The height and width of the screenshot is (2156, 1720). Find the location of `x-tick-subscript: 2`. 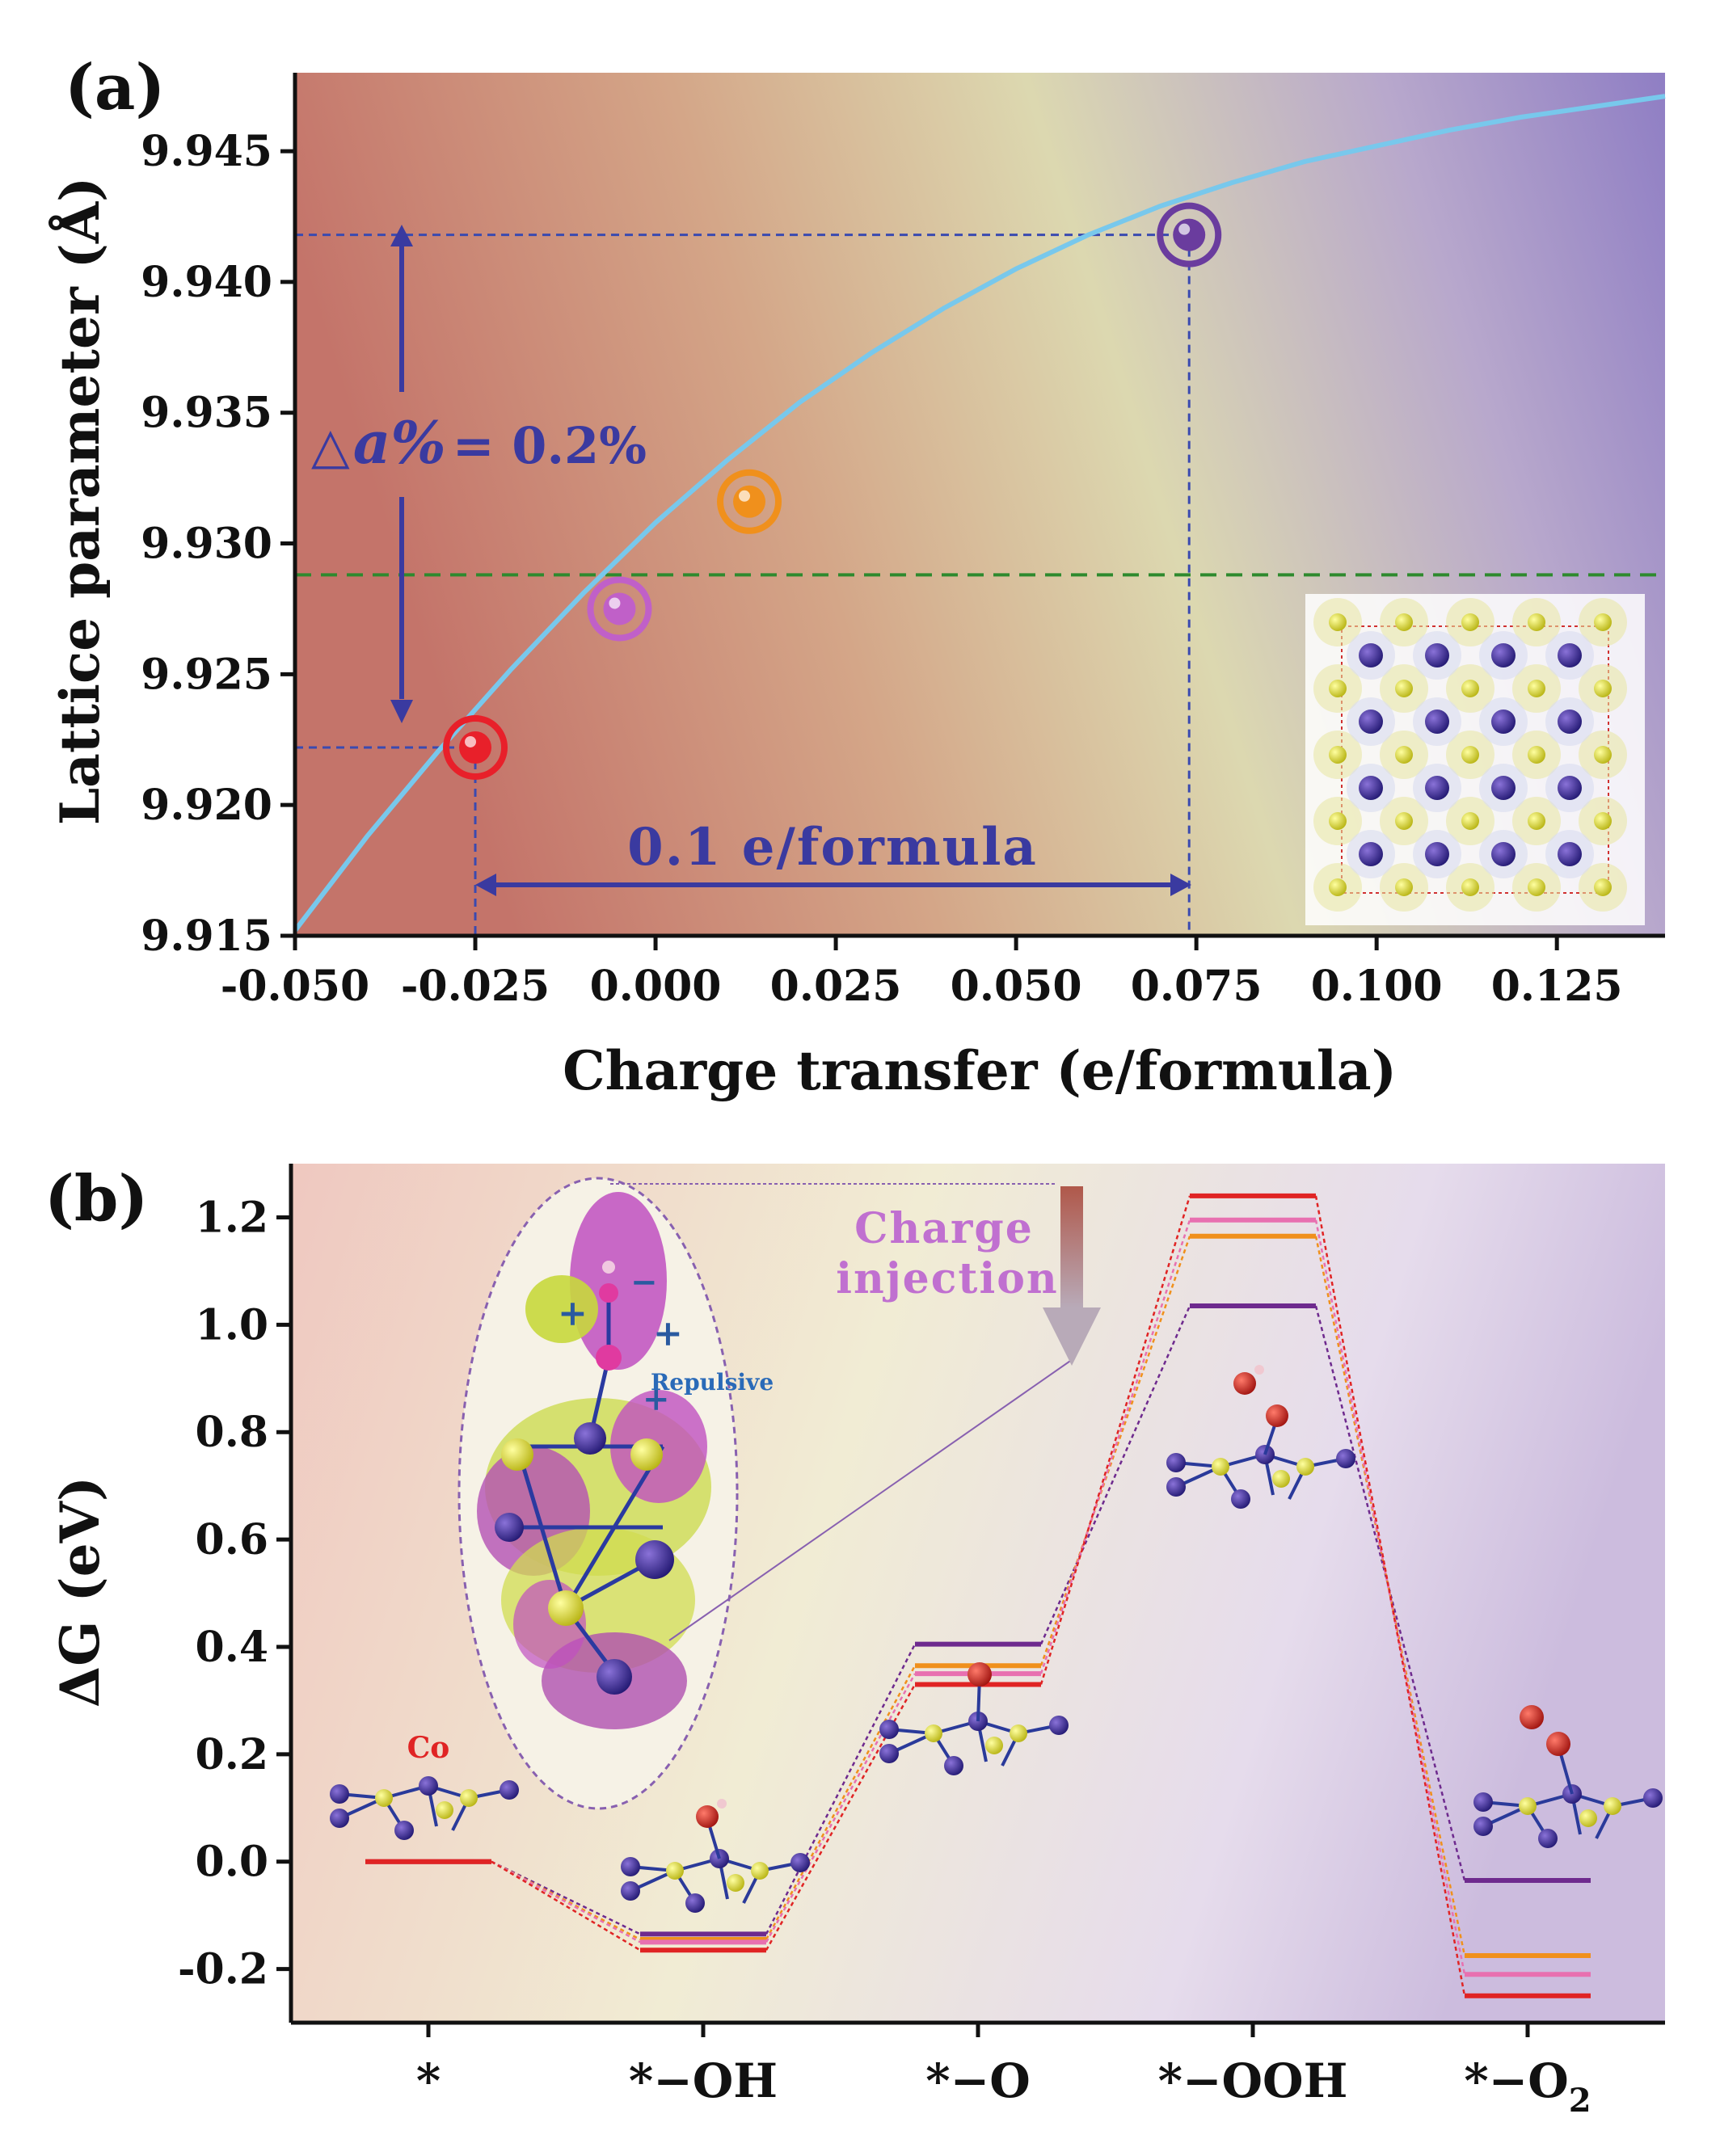

x-tick-subscript: 2 is located at coordinates (1580, 2101).